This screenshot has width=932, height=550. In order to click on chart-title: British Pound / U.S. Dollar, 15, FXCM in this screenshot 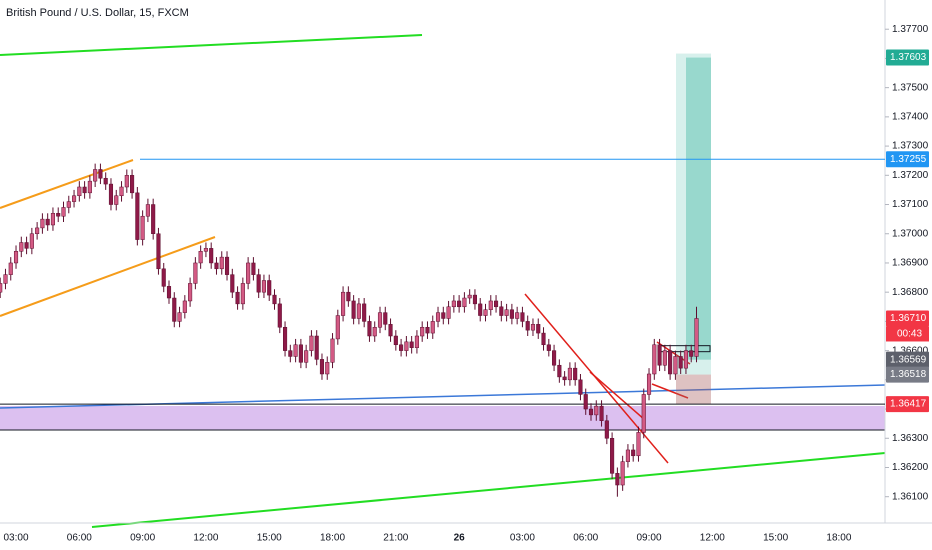, I will do `click(97, 13)`.